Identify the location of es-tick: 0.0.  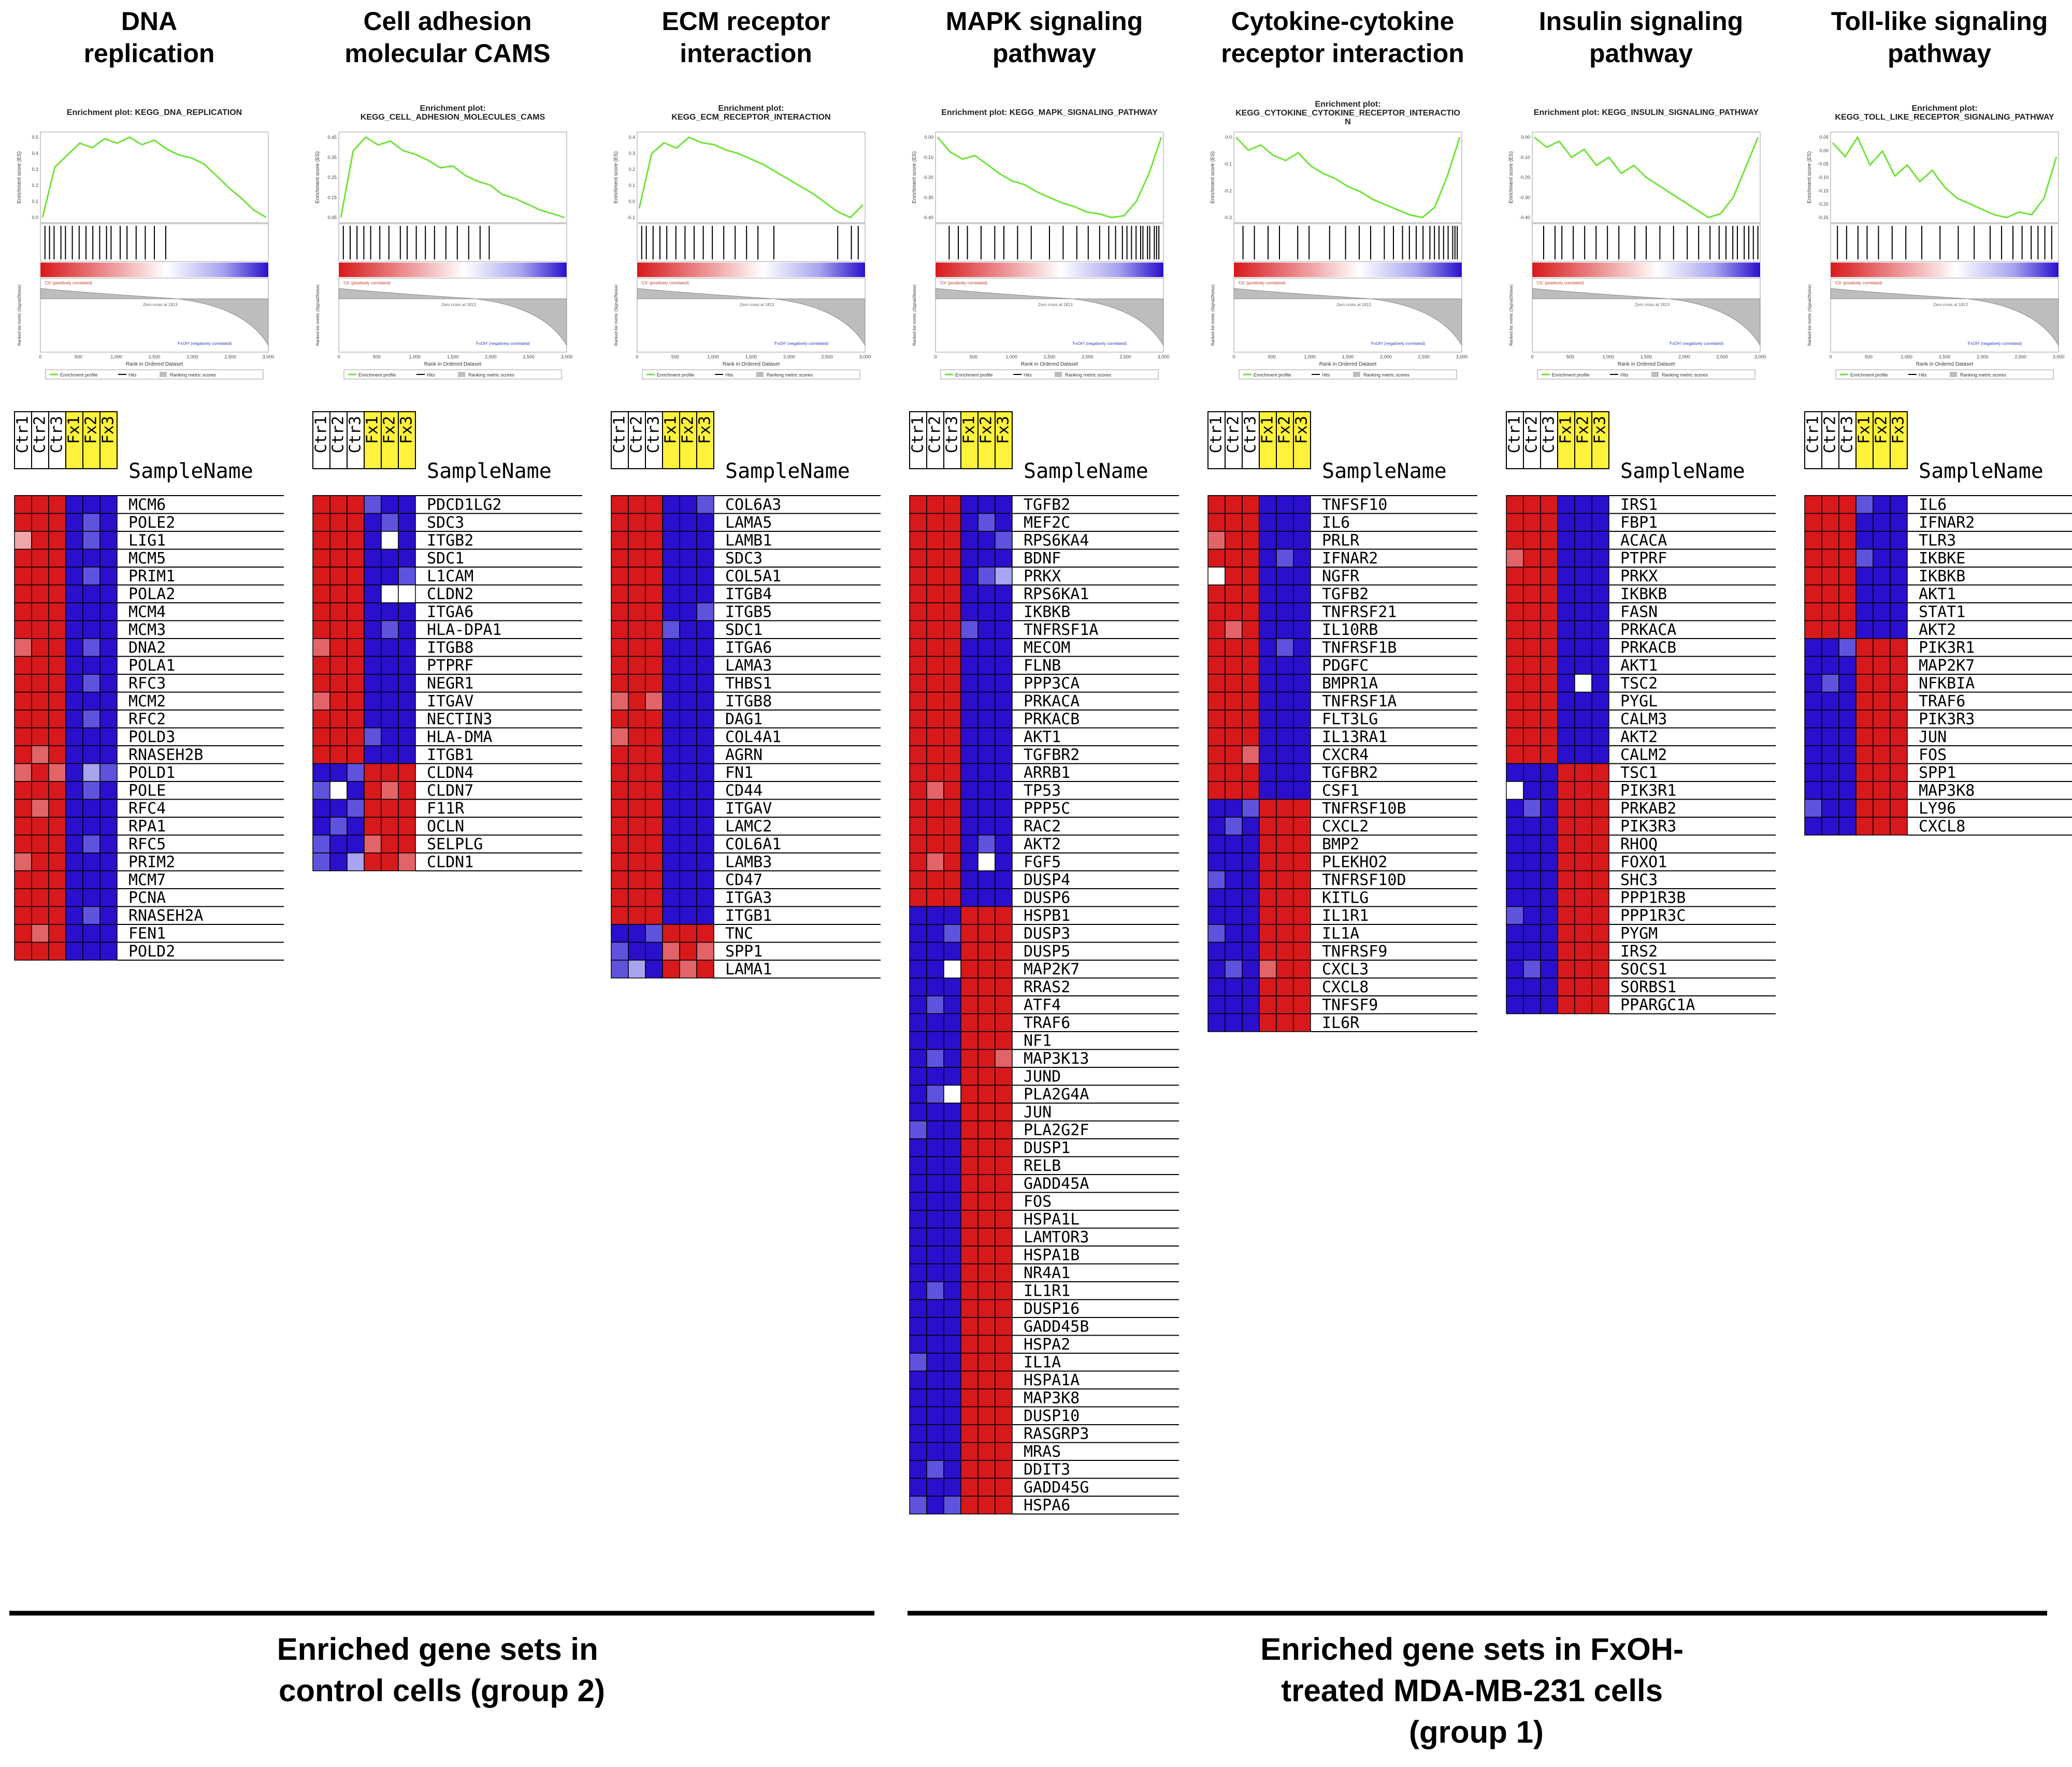
(35, 217).